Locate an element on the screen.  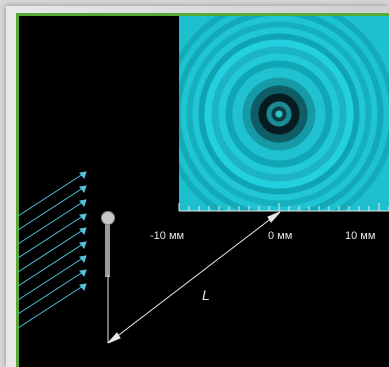
scale-label-10: 10 мм is located at coordinates (360, 236).